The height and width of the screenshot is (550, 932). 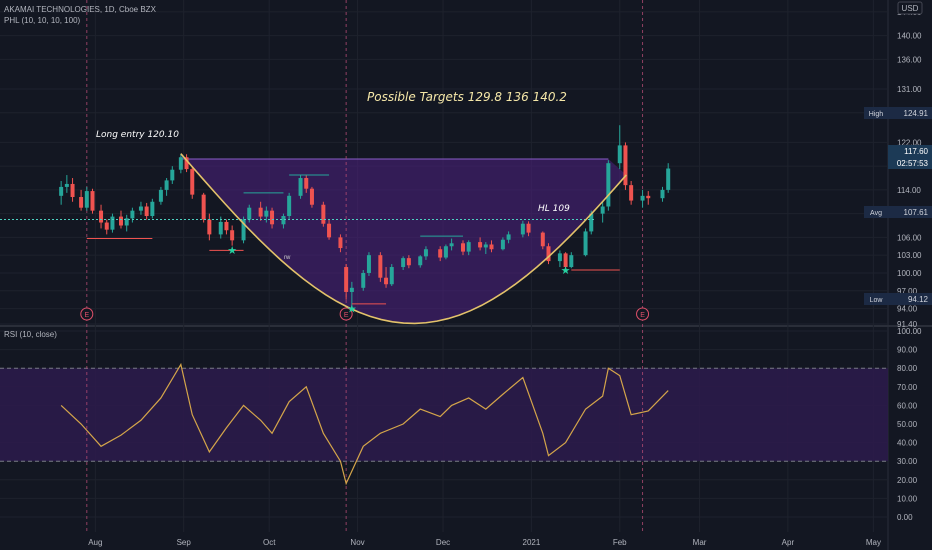 I want to click on price-tick-label: 114.00, so click(x=909, y=190).